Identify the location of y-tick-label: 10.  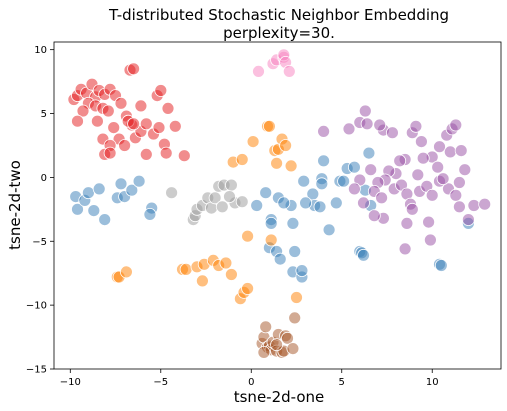
(40, 50).